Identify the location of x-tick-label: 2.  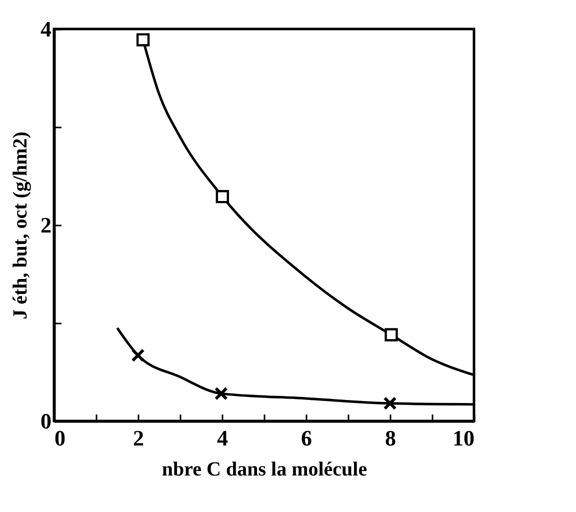
(138, 438).